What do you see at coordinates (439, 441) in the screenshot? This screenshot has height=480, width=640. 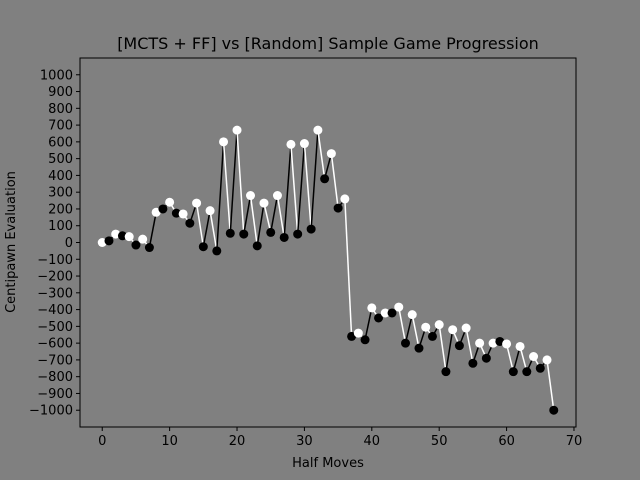 I see `x-tick-label: 50` at bounding box center [439, 441].